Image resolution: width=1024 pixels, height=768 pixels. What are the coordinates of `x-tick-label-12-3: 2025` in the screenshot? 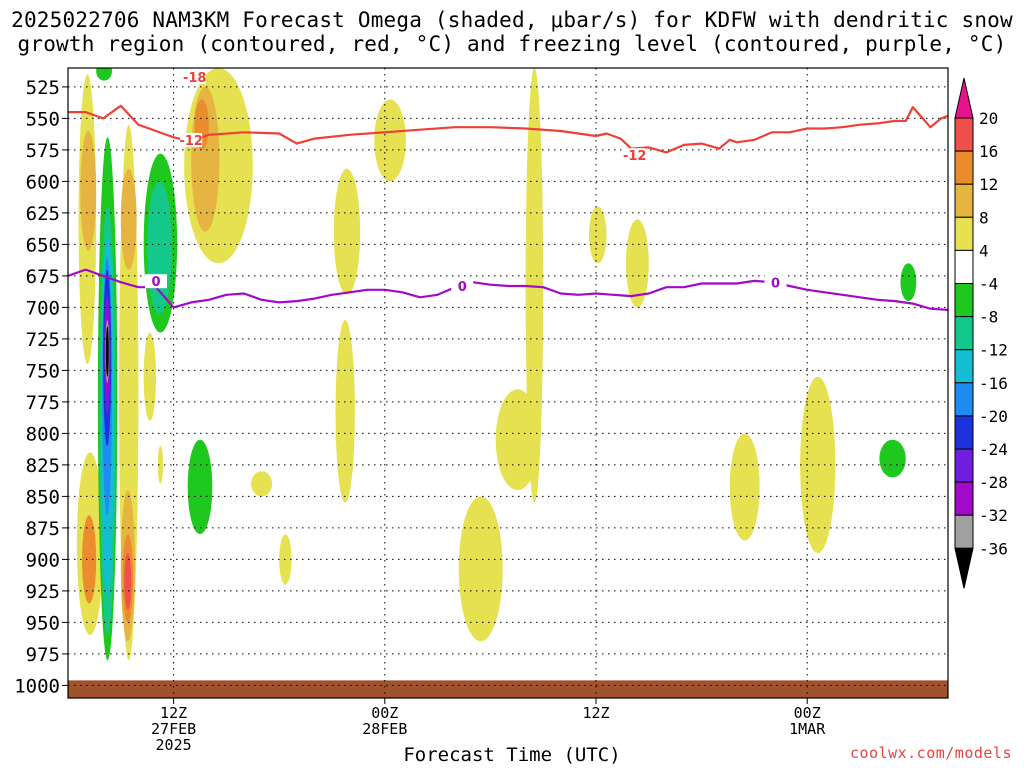 It's located at (174, 745).